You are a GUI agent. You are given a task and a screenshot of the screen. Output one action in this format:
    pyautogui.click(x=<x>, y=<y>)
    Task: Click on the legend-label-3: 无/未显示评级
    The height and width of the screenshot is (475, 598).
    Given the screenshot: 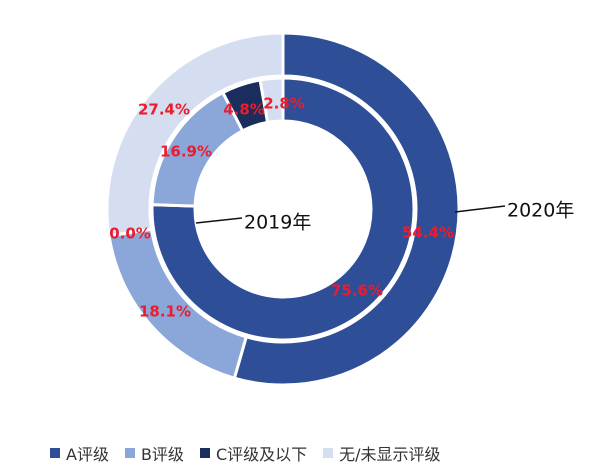 What is the action you would take?
    pyautogui.click(x=390, y=454)
    